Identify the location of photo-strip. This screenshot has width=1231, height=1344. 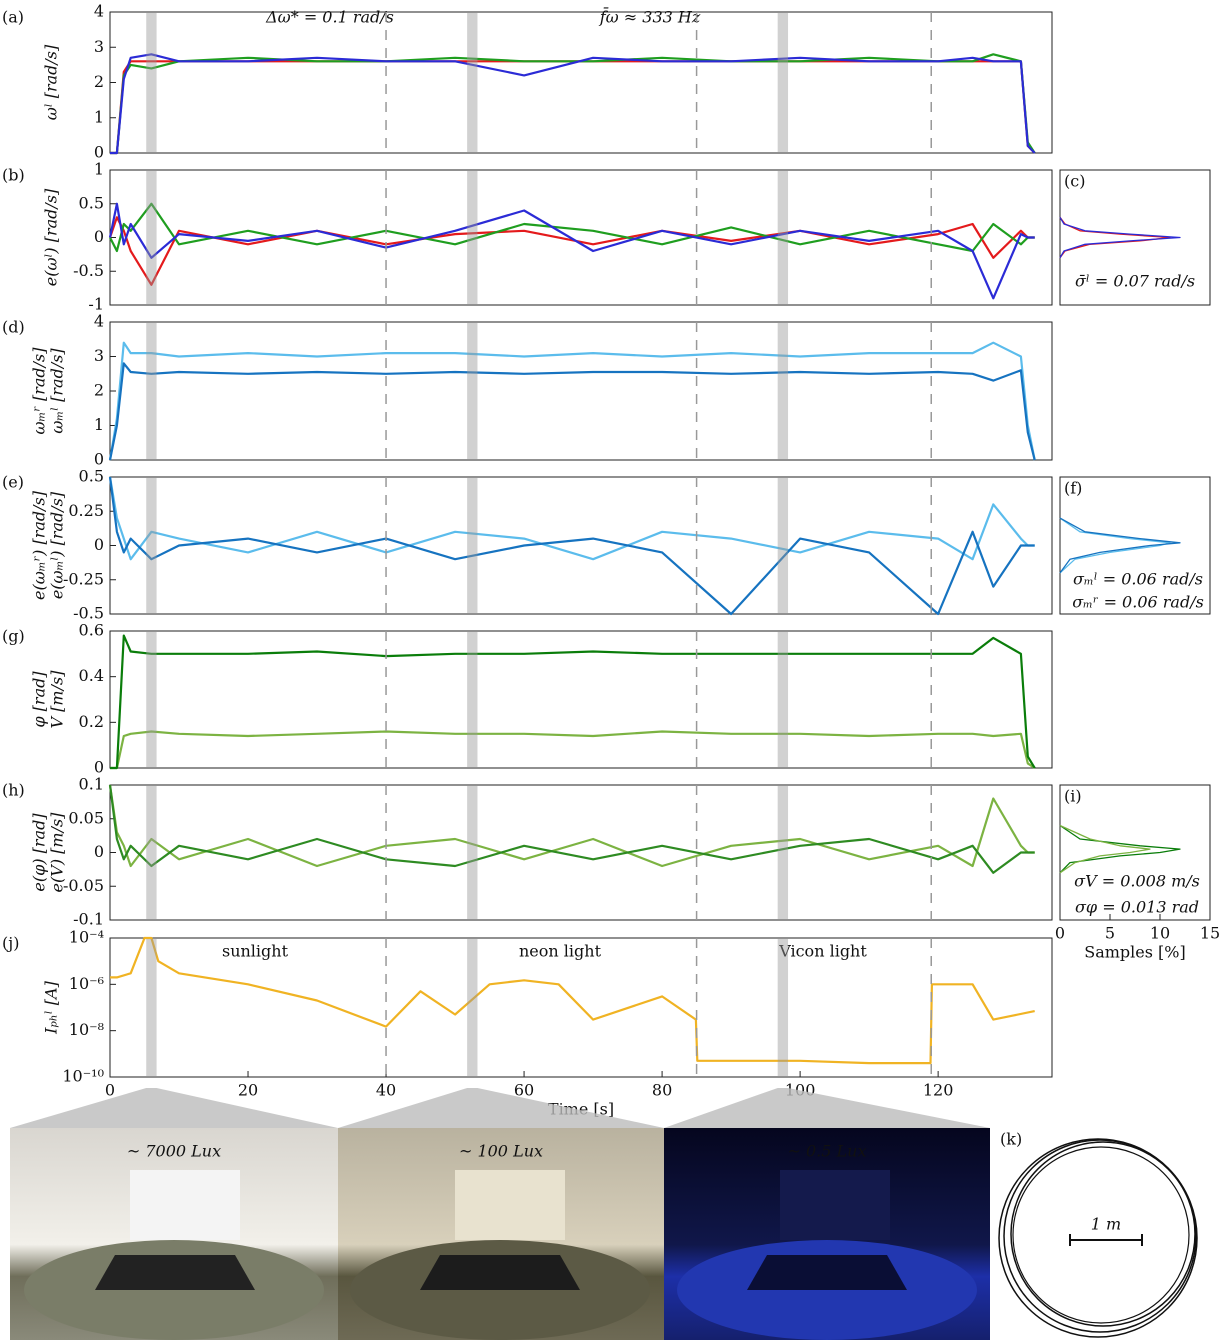
(500, 1234).